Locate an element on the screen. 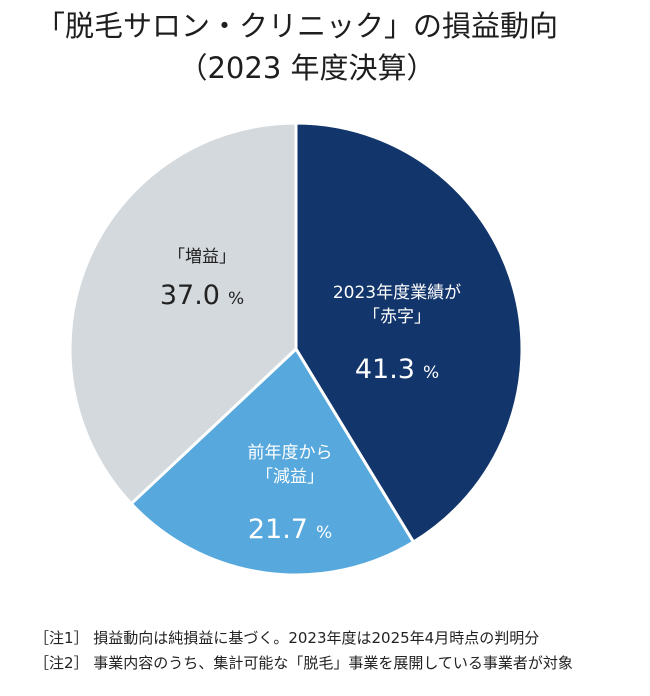 The height and width of the screenshot is (696, 650). slice-label-2-line-1: 前年度から is located at coordinates (290, 453).